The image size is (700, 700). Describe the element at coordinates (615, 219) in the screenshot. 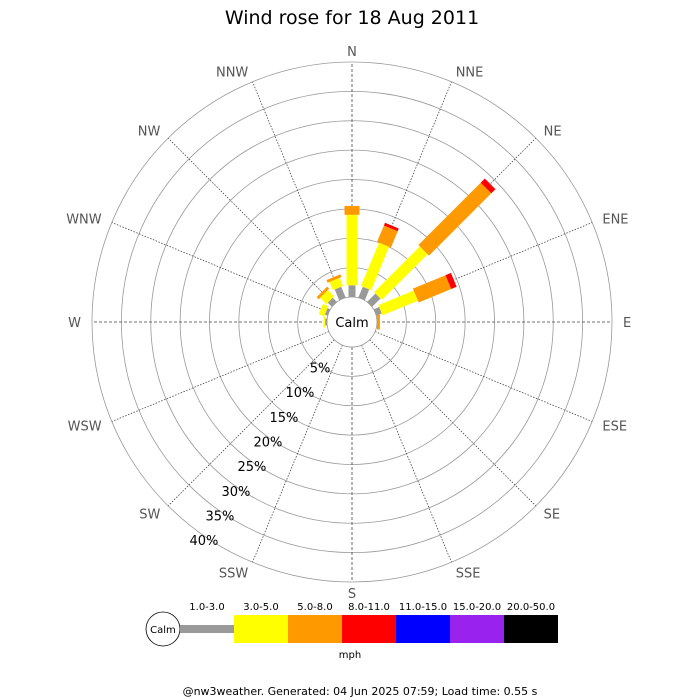

I see `direction-label-ene: ENE` at that location.